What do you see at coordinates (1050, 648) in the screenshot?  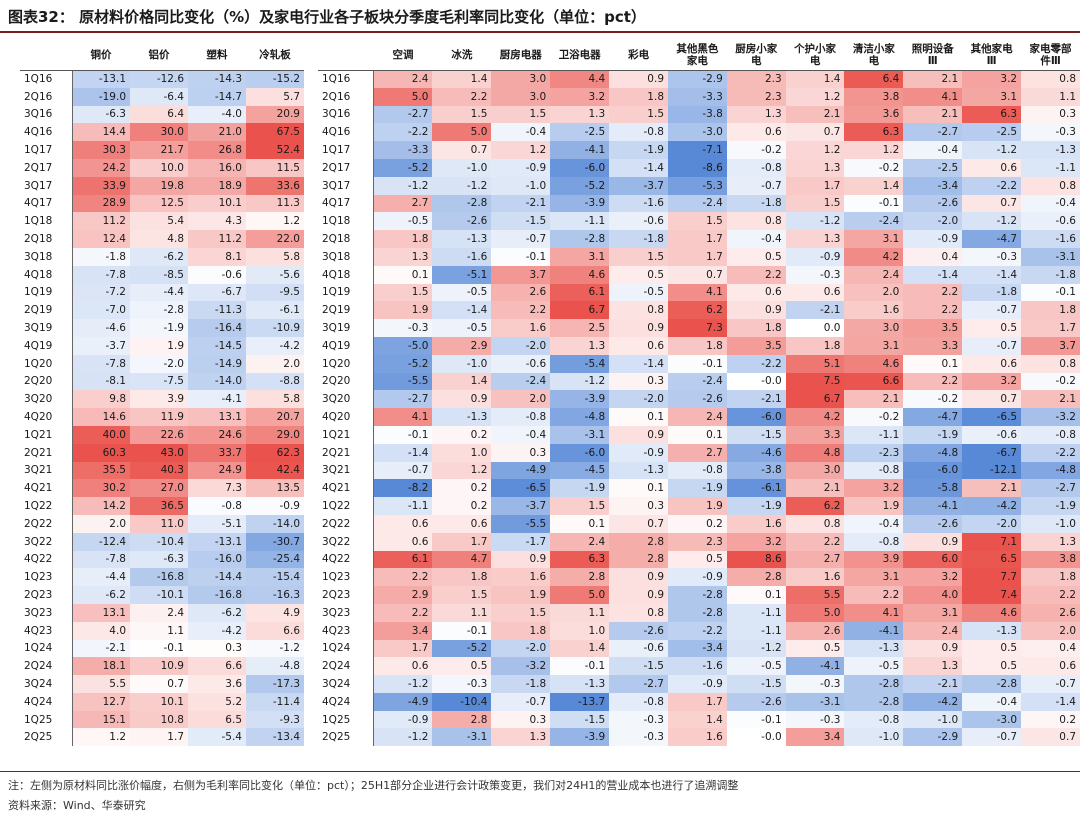 I see `gross-margin-cell: 0.4` at bounding box center [1050, 648].